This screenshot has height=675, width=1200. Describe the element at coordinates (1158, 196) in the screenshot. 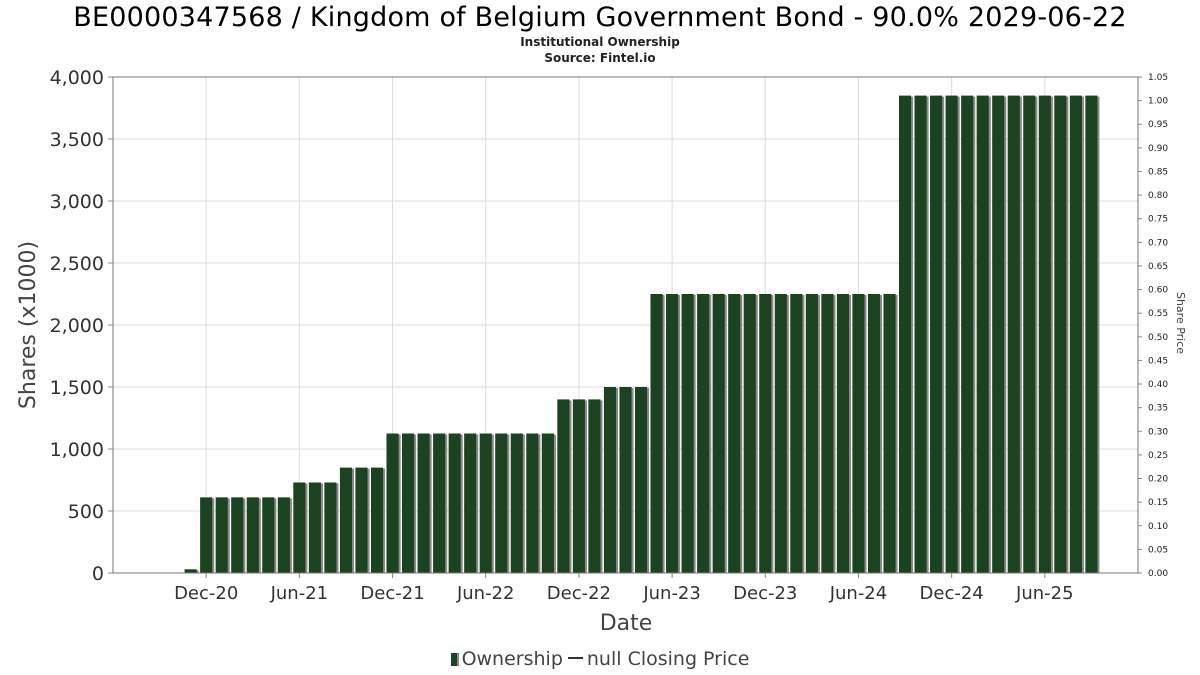

I see `y2-tick-label: 0.80` at that location.